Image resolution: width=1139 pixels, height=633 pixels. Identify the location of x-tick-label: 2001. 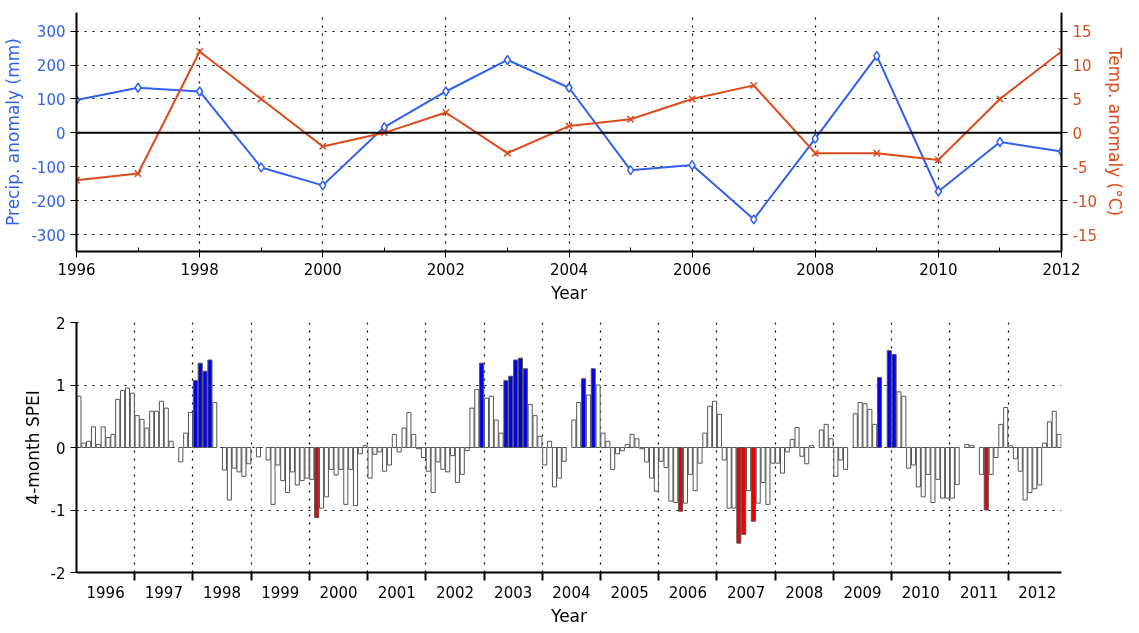
(396, 592).